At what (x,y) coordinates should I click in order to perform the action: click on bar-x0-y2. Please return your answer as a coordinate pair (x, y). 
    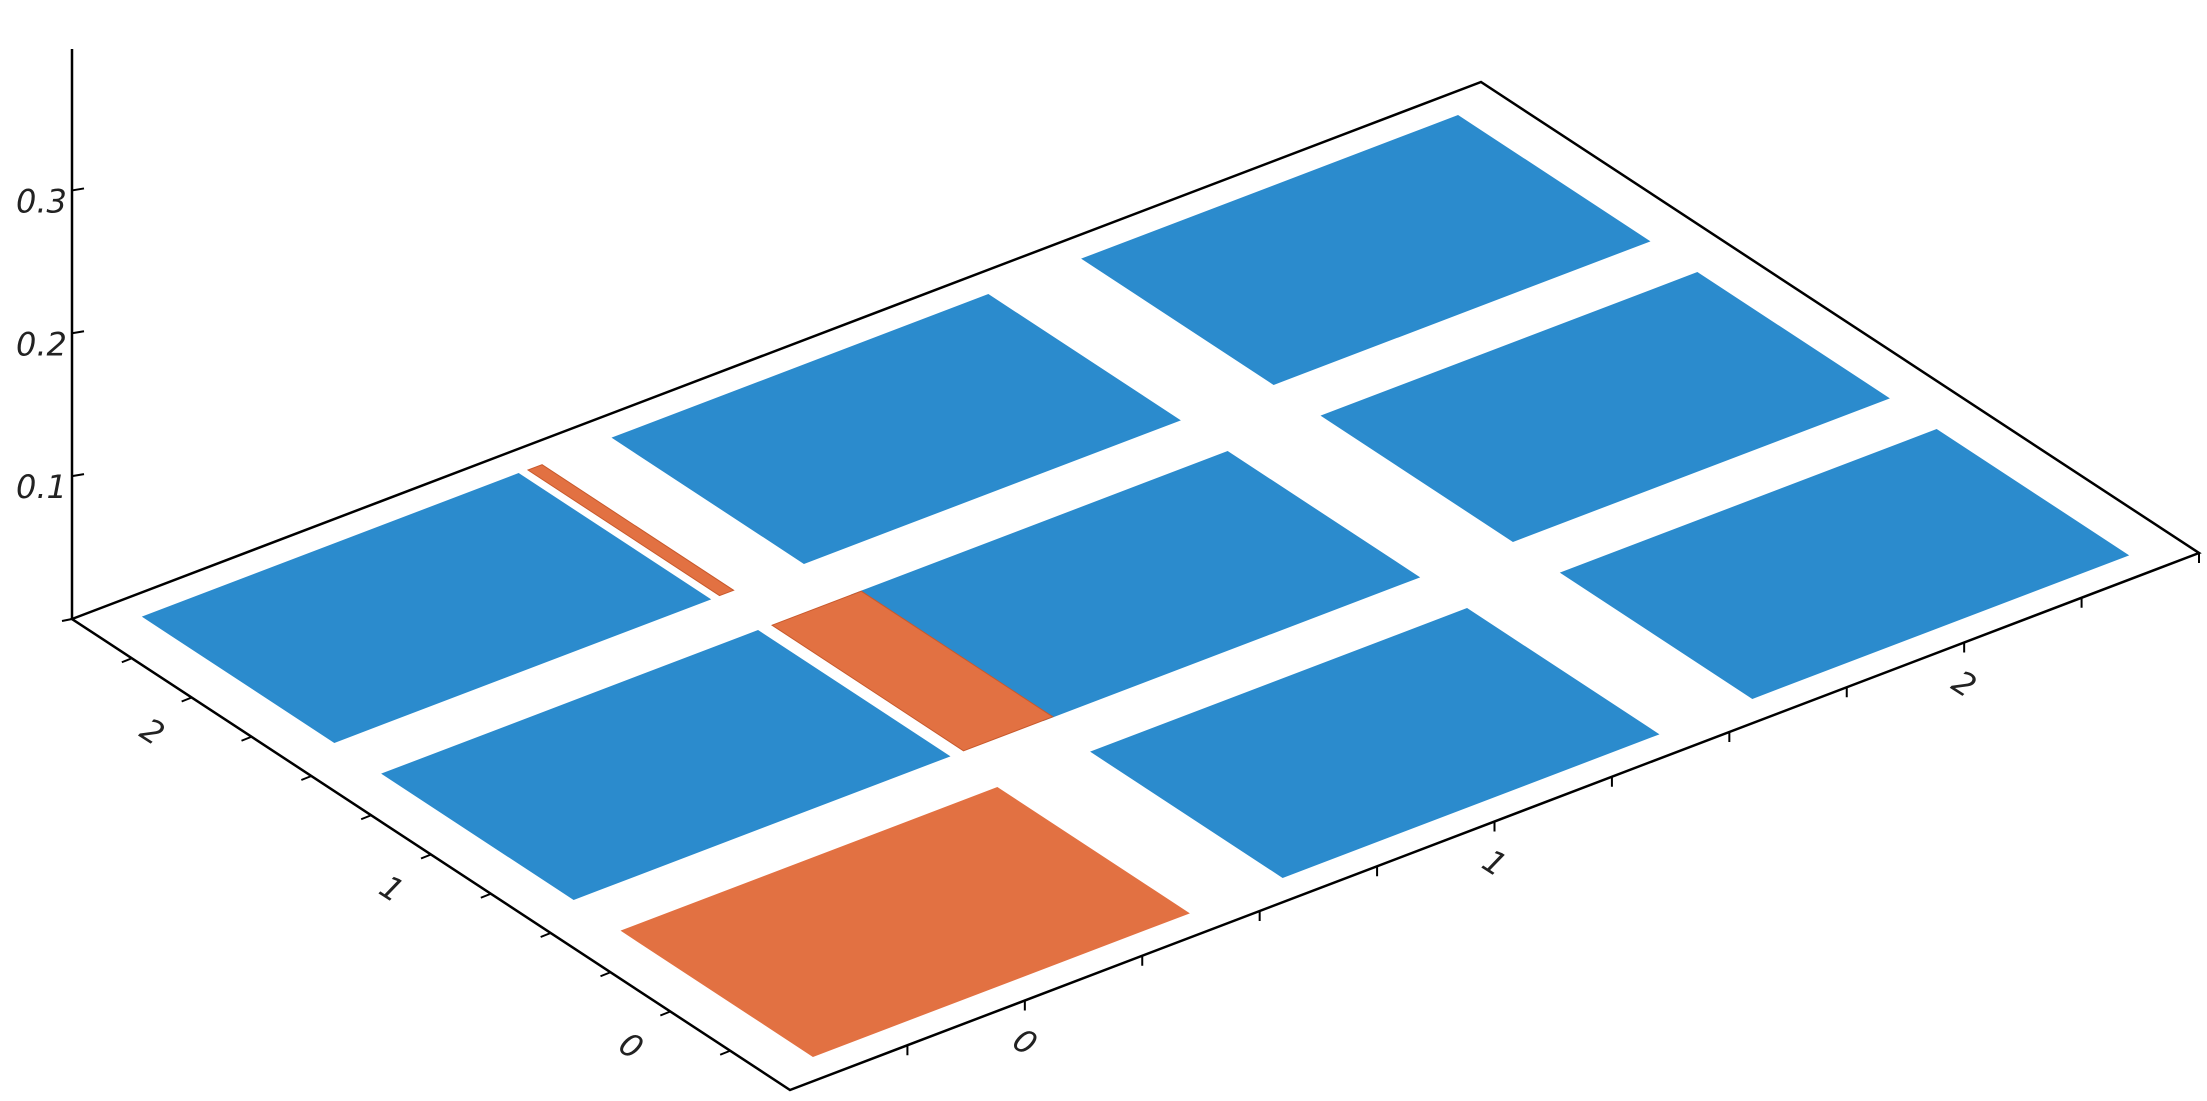
    Looking at the image, I should click on (1844, 564).